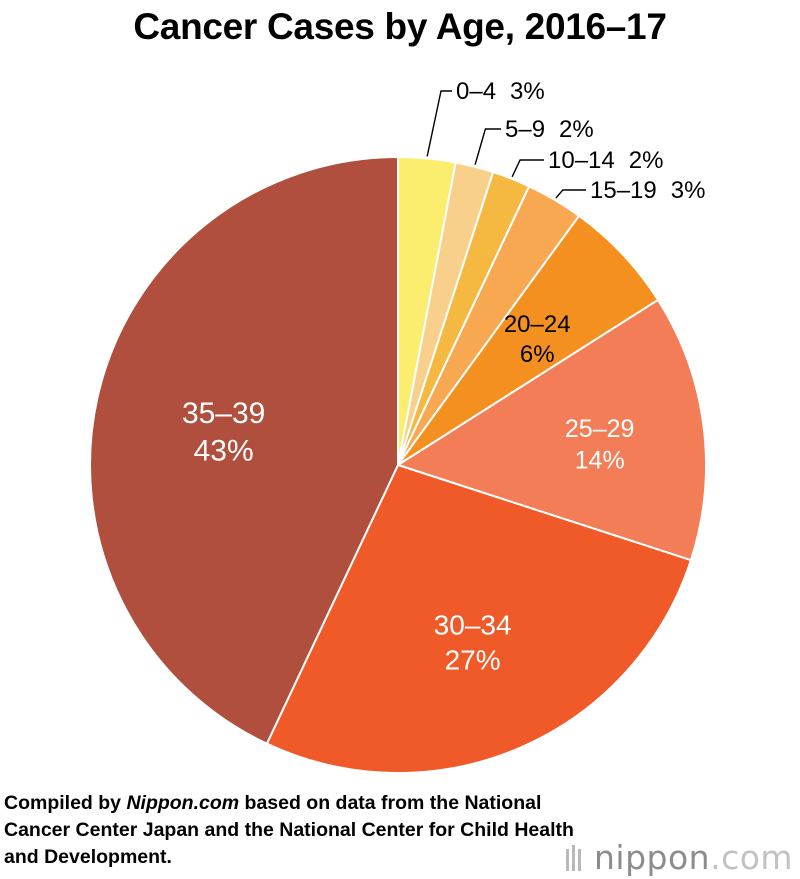 Image resolution: width=800 pixels, height=879 pixels. I want to click on slice-label: 0–4, so click(476, 91).